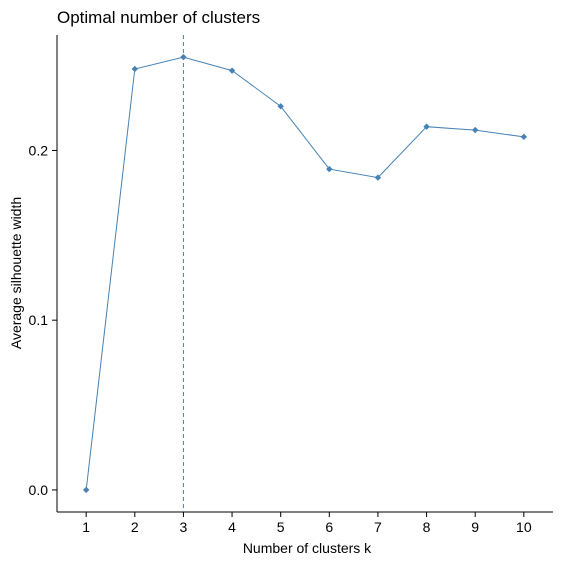 This screenshot has height=569, width=565. Describe the element at coordinates (281, 527) in the screenshot. I see `x-tick-label: 5` at that location.